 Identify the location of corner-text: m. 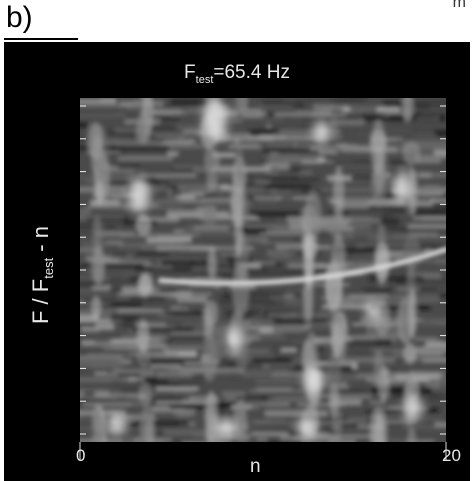
(459, 5).